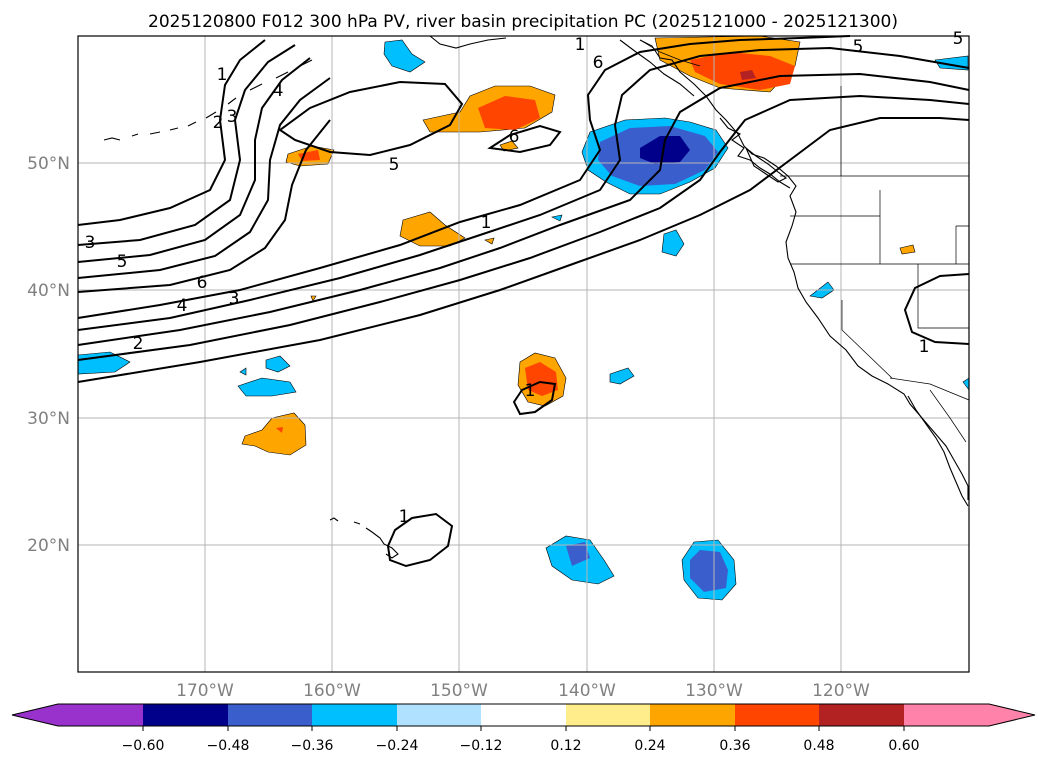 Image resolution: width=1047 pixels, height=765 pixels. Describe the element at coordinates (397, 746) in the screenshot. I see `colorbar-tick-label: −0.24` at that location.